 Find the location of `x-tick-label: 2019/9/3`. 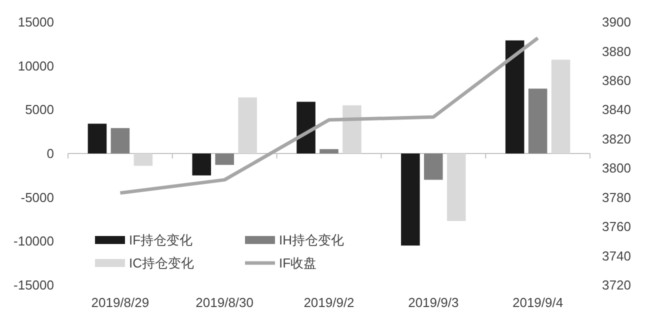

x-tick-label: 2019/9/3 is located at coordinates (433, 302).